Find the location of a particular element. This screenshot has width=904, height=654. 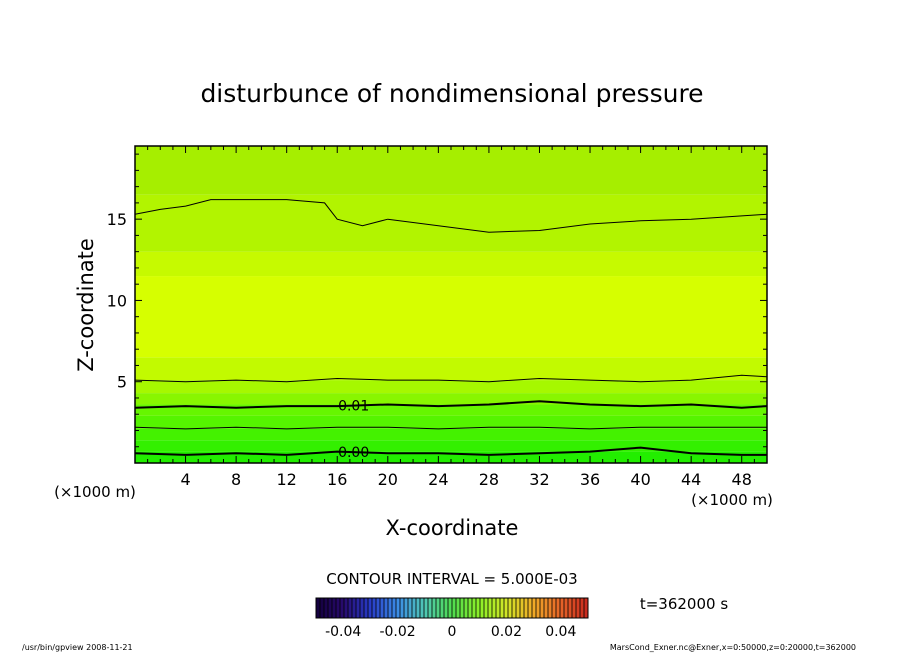

y-axis-unit: (×1000 m) is located at coordinates (95, 492).